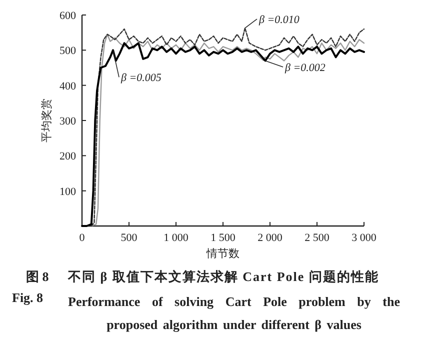 The width and height of the screenshot is (443, 344). Describe the element at coordinates (82, 238) in the screenshot. I see `x-tick-label: 0` at that location.